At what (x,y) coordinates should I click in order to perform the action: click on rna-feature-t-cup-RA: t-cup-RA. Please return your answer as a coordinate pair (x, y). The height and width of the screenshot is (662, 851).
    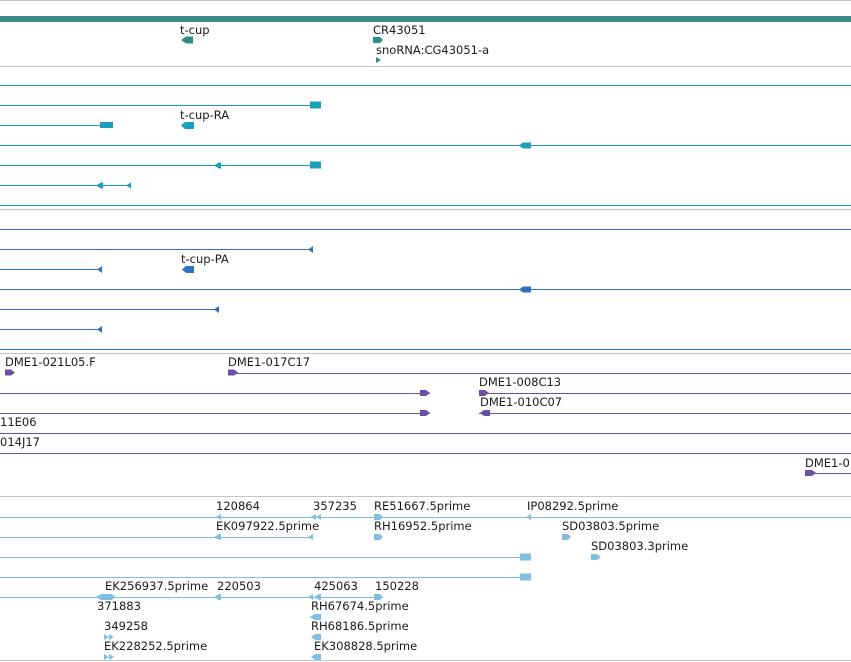
    Looking at the image, I should click on (204, 118).